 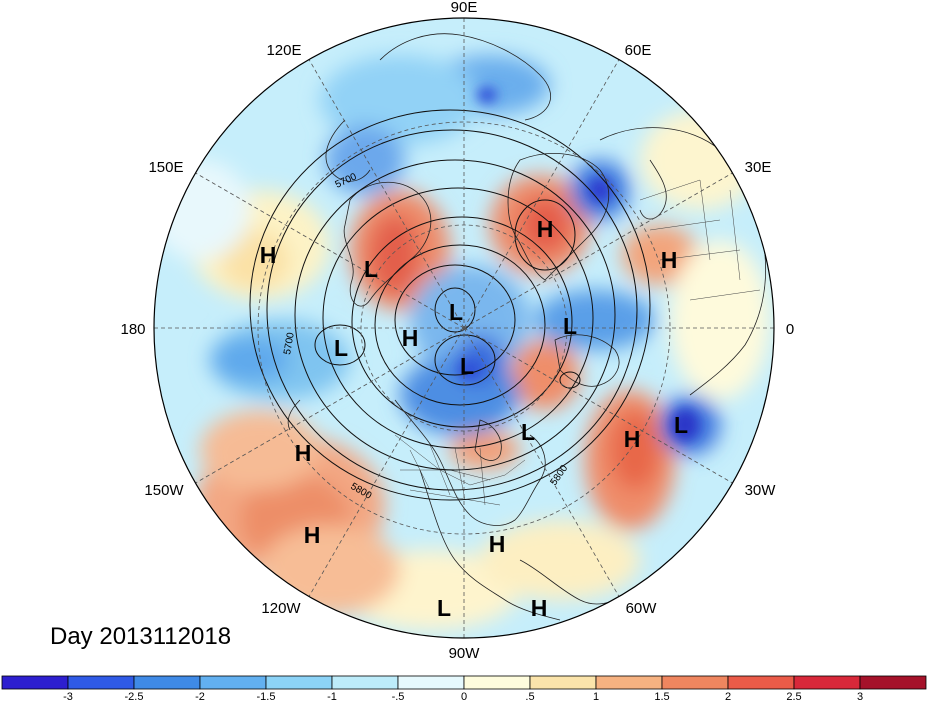 What do you see at coordinates (758, 167) in the screenshot?
I see `lon-label-30e: 30E` at bounding box center [758, 167].